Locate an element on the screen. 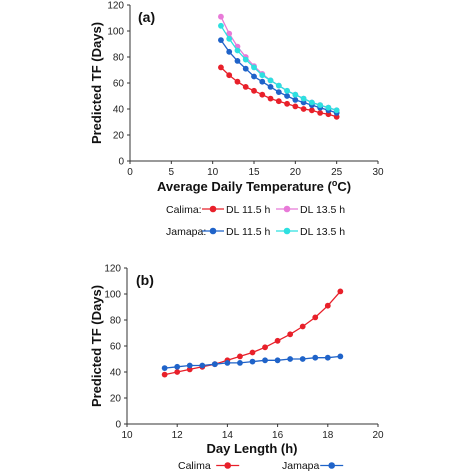  panel-b-y-axis-title: Predicted TF (Days) is located at coordinates (96, 346).